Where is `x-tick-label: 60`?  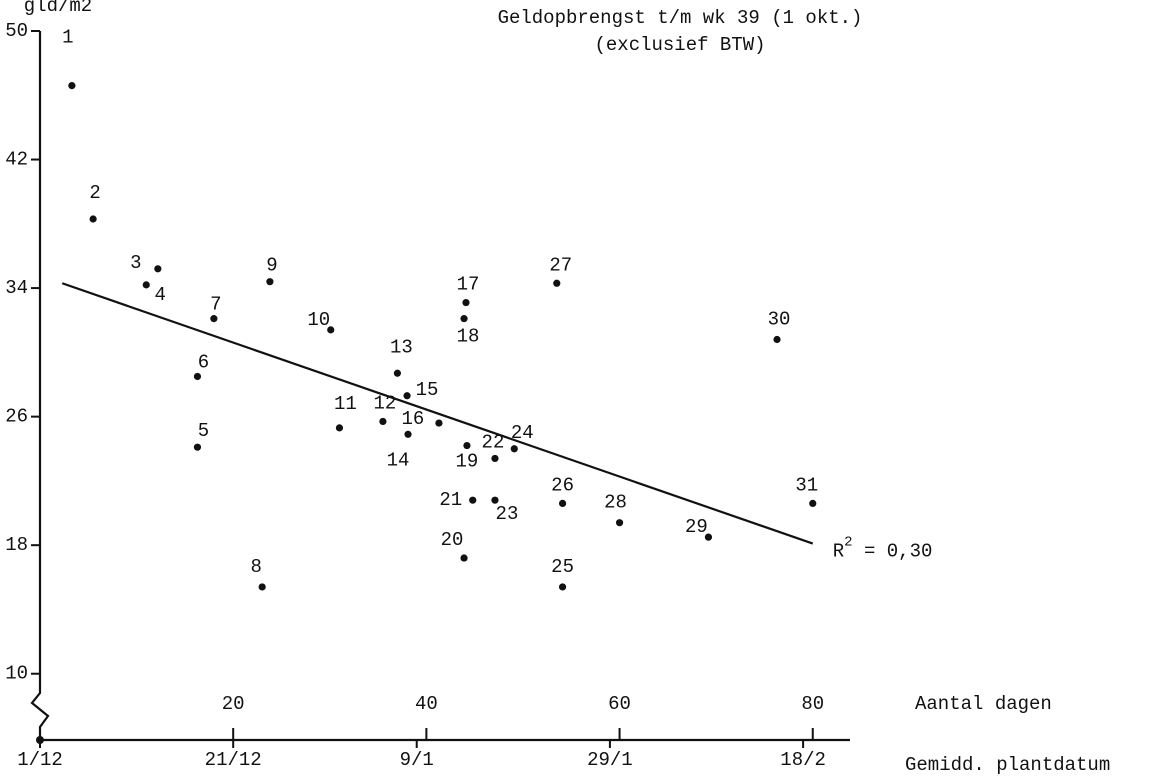
x-tick-label: 60 is located at coordinates (619, 704).